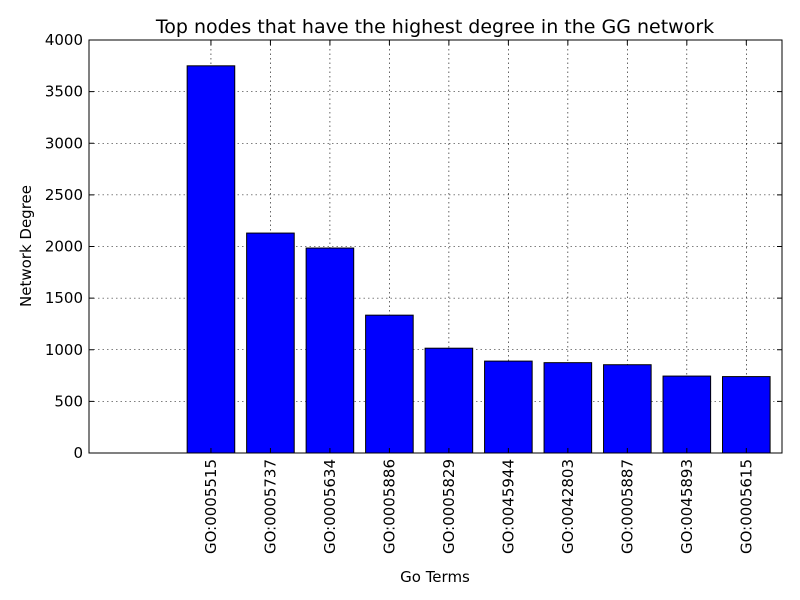 This screenshot has height=600, width=800. What do you see at coordinates (435, 577) in the screenshot?
I see `x-axis-label: Go Terms` at bounding box center [435, 577].